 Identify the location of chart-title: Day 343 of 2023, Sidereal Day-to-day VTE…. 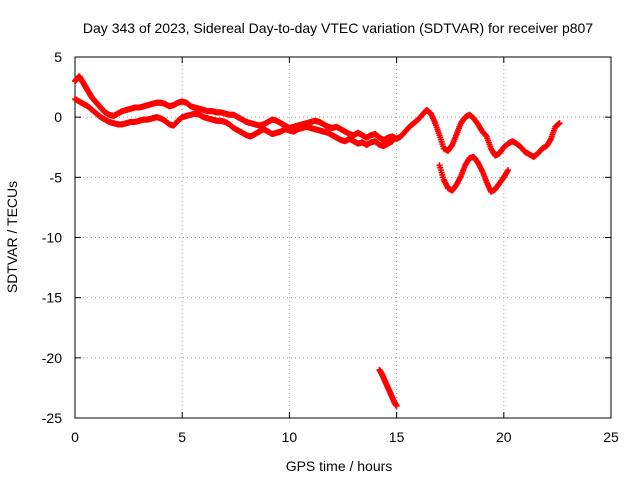
(338, 28).